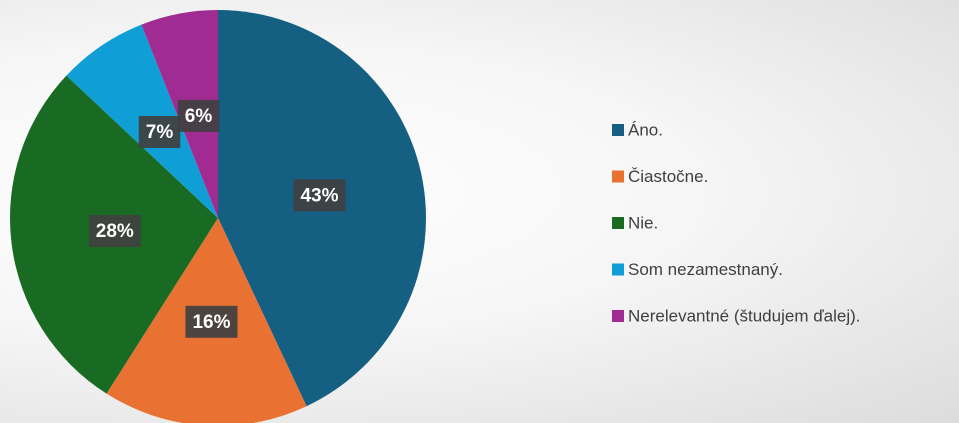  I want to click on data-label: 6%, so click(199, 116).